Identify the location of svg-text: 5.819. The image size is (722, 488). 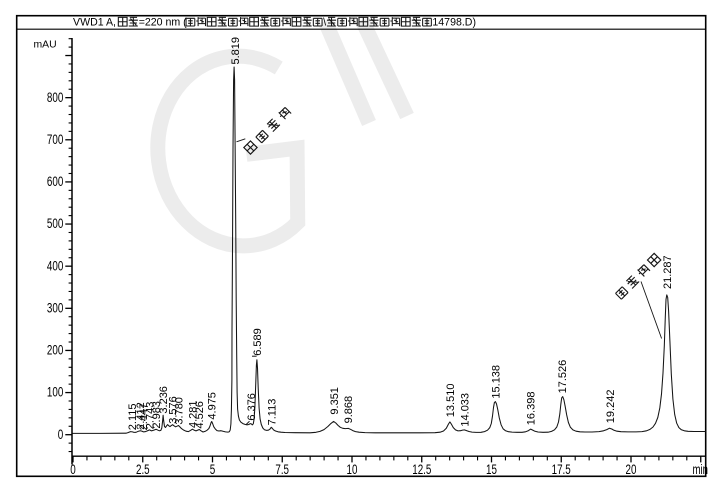
(236, 51).